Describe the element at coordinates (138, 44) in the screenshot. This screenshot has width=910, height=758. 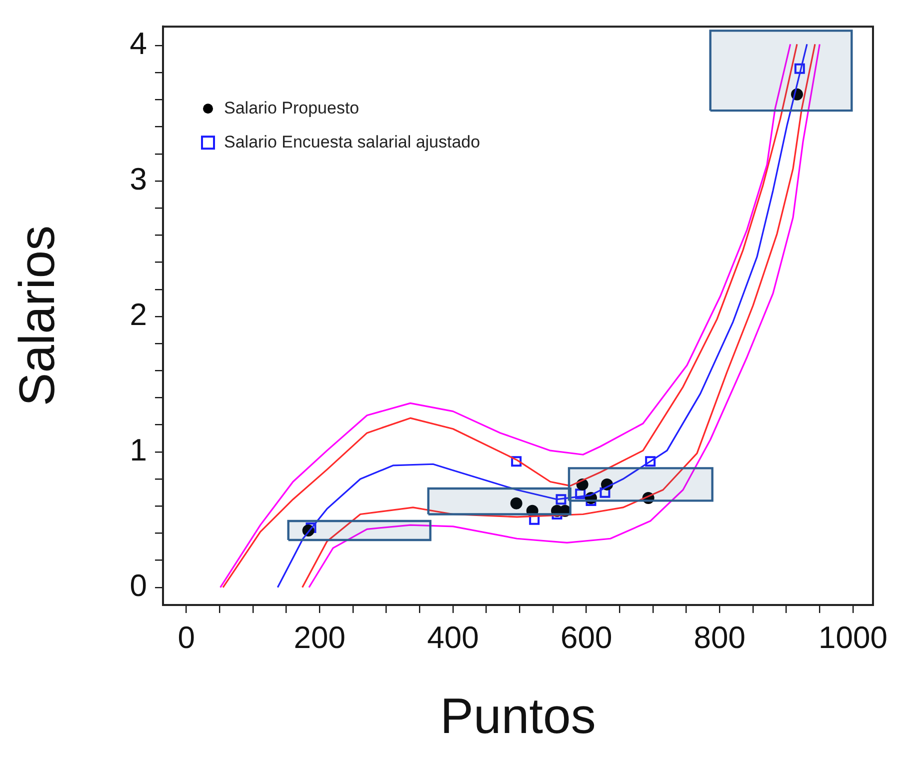
I see `y-tick-label: 4` at that location.